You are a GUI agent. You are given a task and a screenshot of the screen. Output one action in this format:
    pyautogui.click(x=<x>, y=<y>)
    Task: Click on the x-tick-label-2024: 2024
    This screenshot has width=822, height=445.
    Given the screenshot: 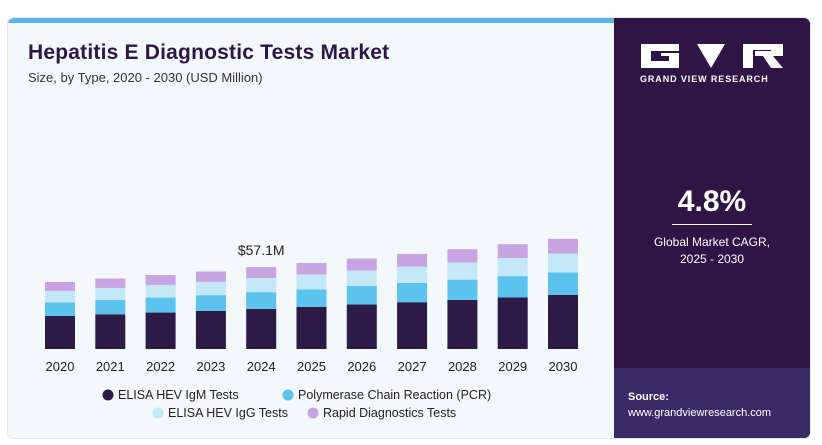 What is the action you would take?
    pyautogui.click(x=261, y=366)
    